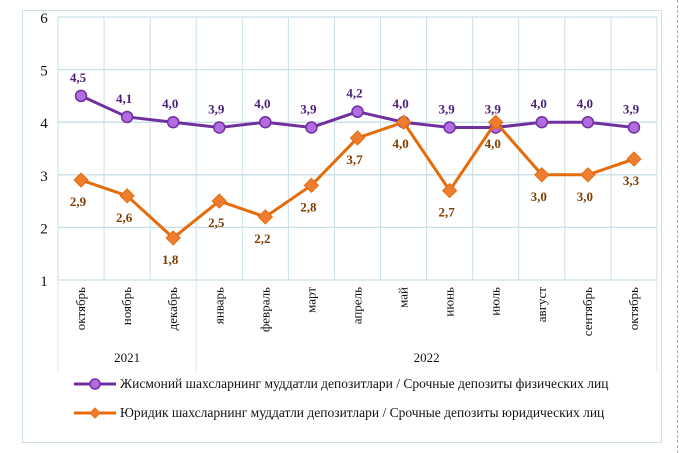 This screenshot has height=453, width=680. What do you see at coordinates (44, 124) in the screenshot?
I see `y-tick-label: 4` at bounding box center [44, 124].